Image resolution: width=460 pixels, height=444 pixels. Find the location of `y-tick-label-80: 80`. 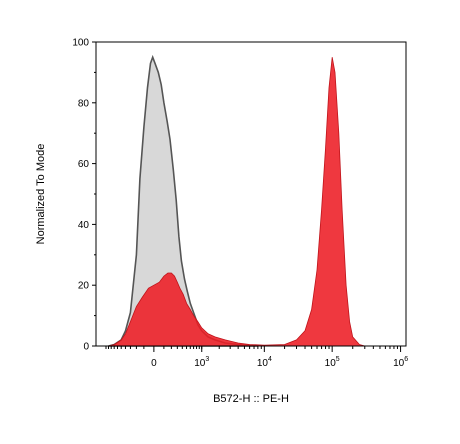

y-tick-label-80: 80 is located at coordinates (84, 103).